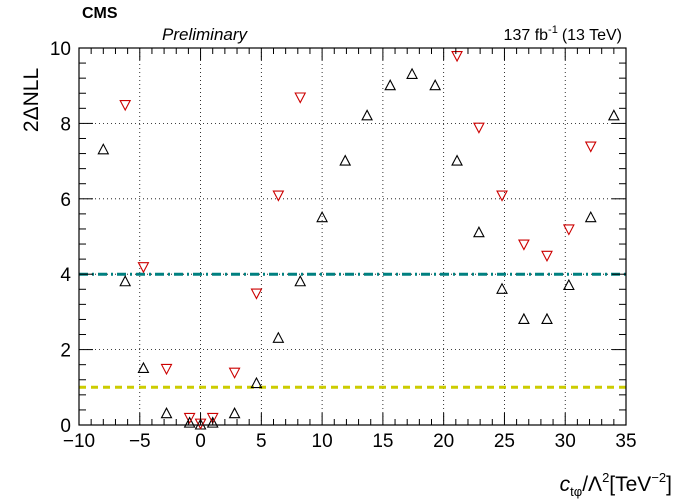  What do you see at coordinates (140, 441) in the screenshot?
I see `x-tick-label: −5` at bounding box center [140, 441].